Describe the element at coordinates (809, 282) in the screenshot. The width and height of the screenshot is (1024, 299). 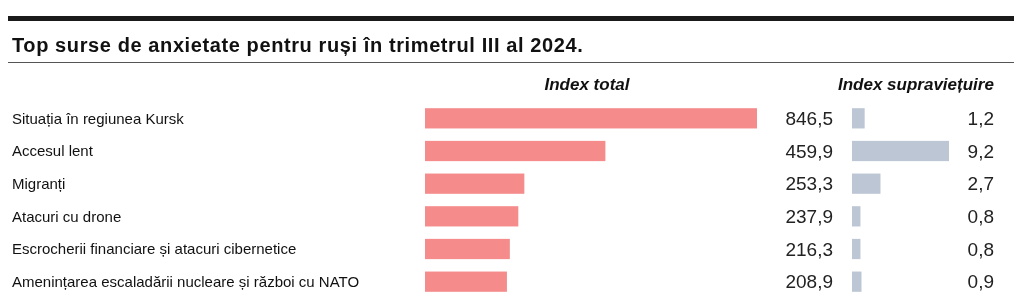
I see `data-label: 208,9` at that location.